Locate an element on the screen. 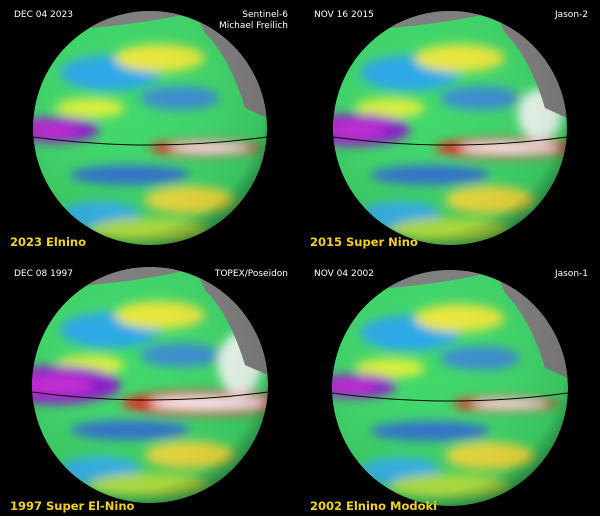 The width and height of the screenshot is (600, 516). caption: 2023 Elnino is located at coordinates (48, 242).